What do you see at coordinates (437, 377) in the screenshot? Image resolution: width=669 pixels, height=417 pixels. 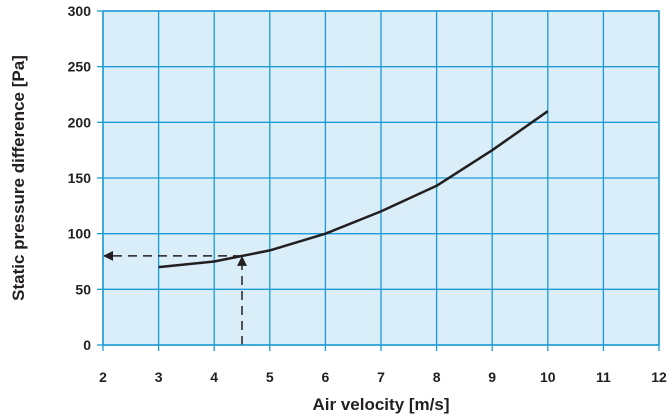 I see `x-tick-label: 8` at bounding box center [437, 377].